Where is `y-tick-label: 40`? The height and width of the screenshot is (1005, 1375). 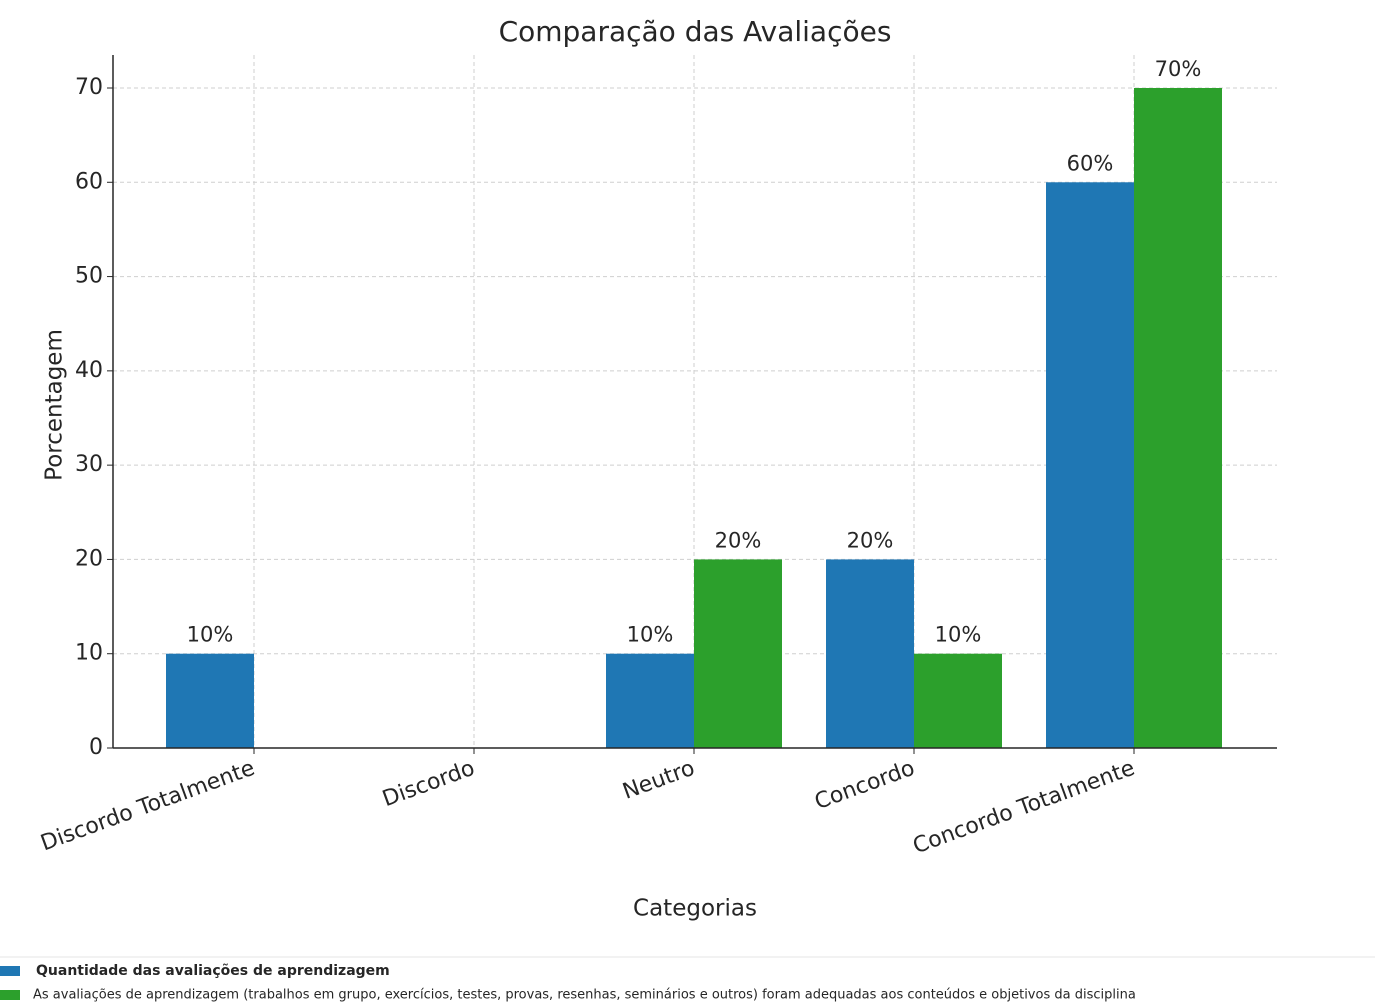
y-tick-label: 40 is located at coordinates (89, 370).